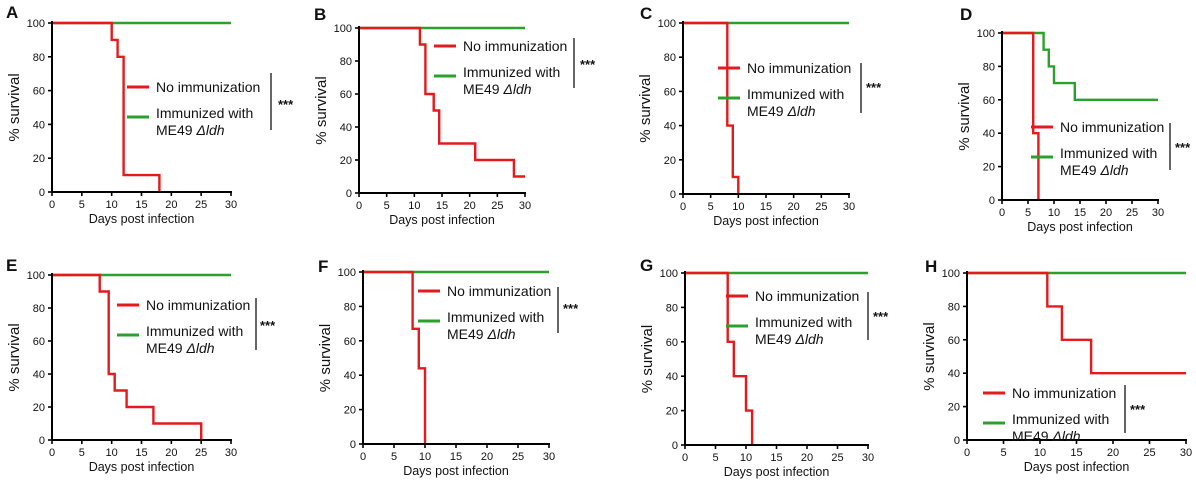 Image resolution: width=1196 pixels, height=492 pixels. Describe the element at coordinates (646, 13) in the screenshot. I see `panel-letter: C` at that location.